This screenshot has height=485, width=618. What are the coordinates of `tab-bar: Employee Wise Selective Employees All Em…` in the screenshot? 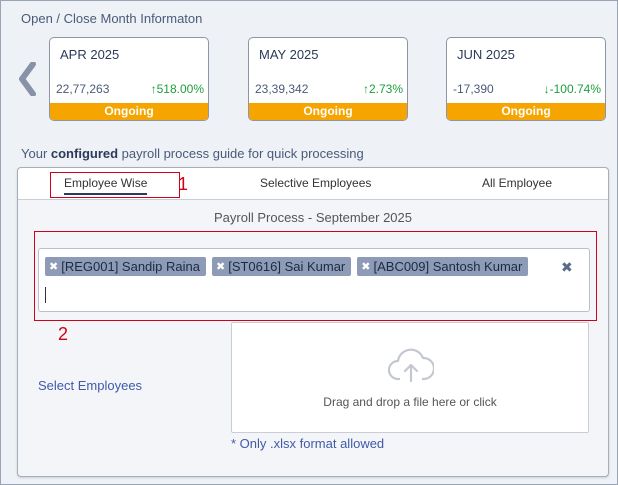 It's located at (313, 184).